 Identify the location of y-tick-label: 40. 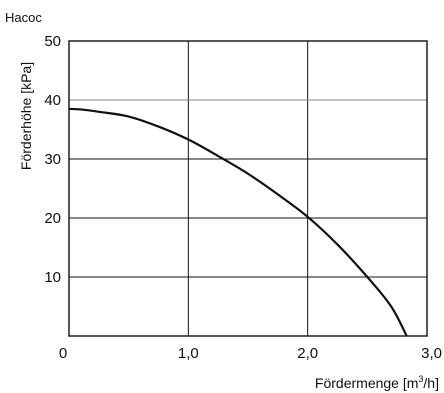
(52, 100).